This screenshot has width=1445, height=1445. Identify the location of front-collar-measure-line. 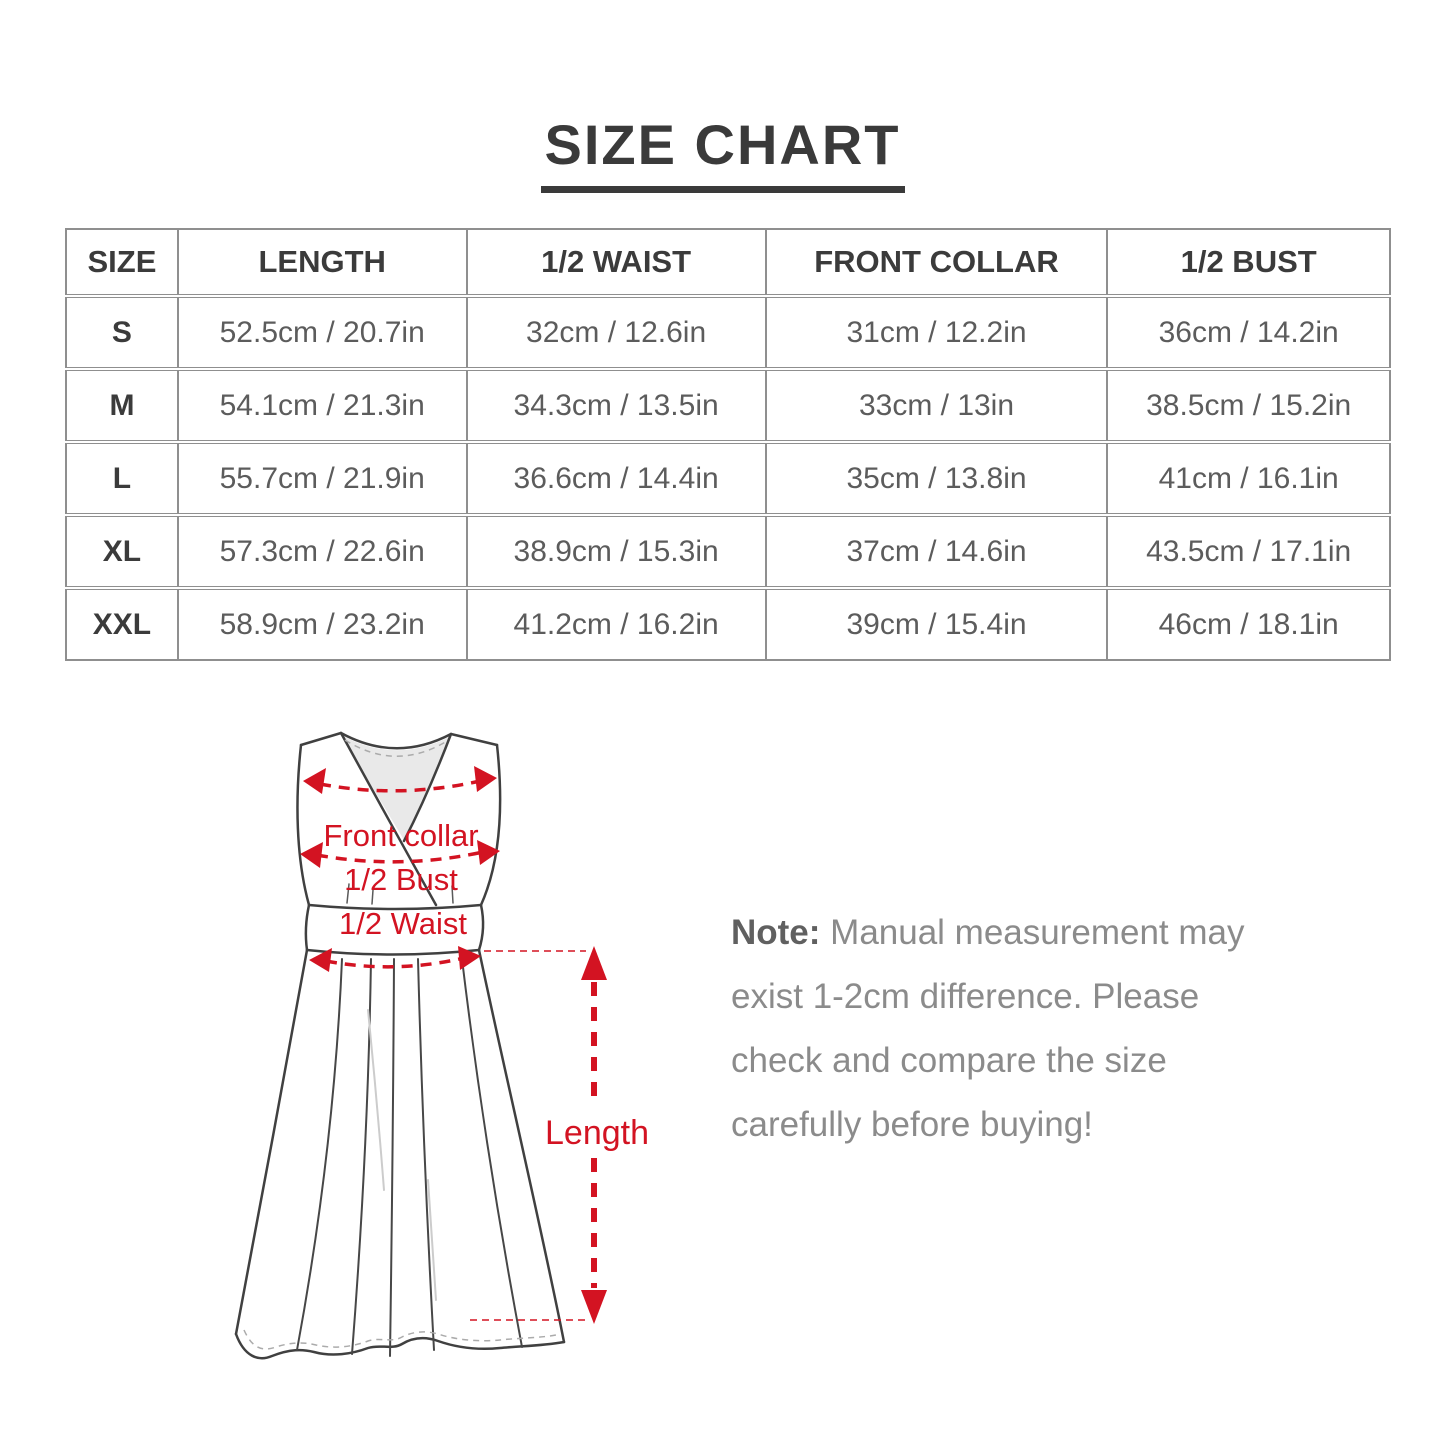
(400, 786).